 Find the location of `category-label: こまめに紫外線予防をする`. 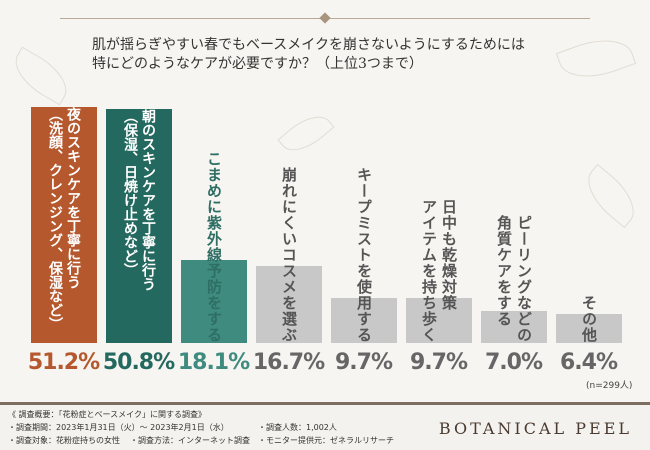

category-label: こまめに紫外線予防をする is located at coordinates (214, 247).